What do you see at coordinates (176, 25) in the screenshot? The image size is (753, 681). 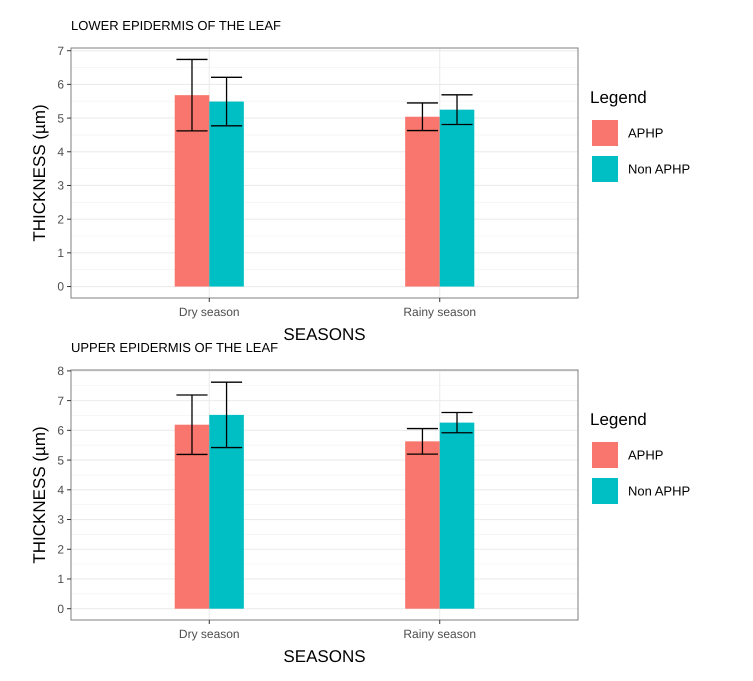 I see `chart-title: LOWER EPIDERMIS OF THE LEAF` at bounding box center [176, 25].